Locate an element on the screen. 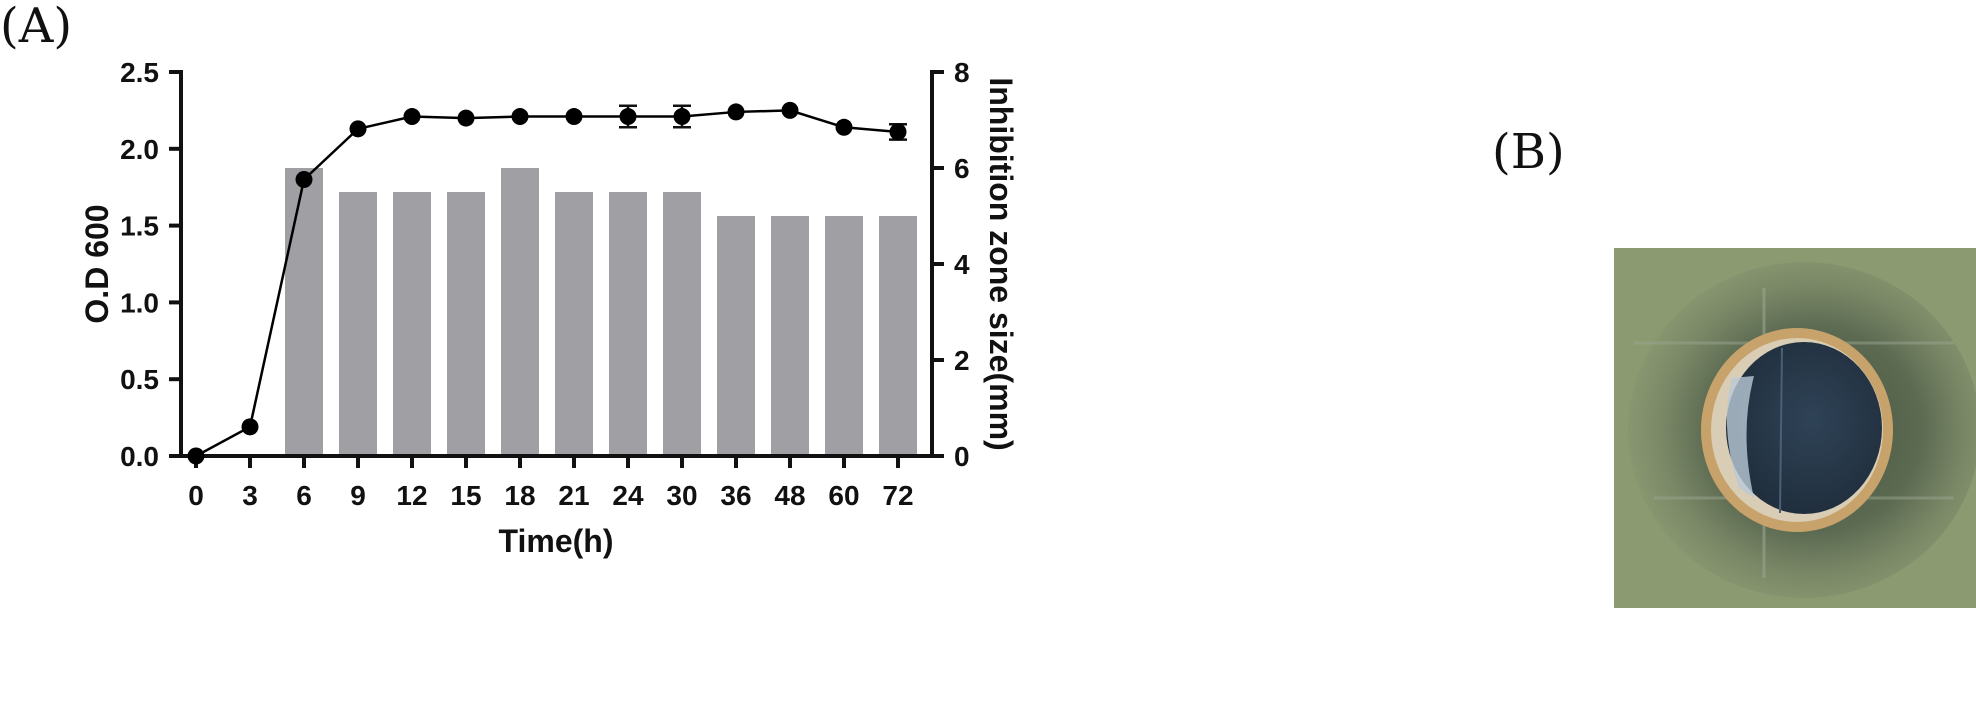 The image size is (1976, 708). well-crack is located at coordinates (1781, 430).